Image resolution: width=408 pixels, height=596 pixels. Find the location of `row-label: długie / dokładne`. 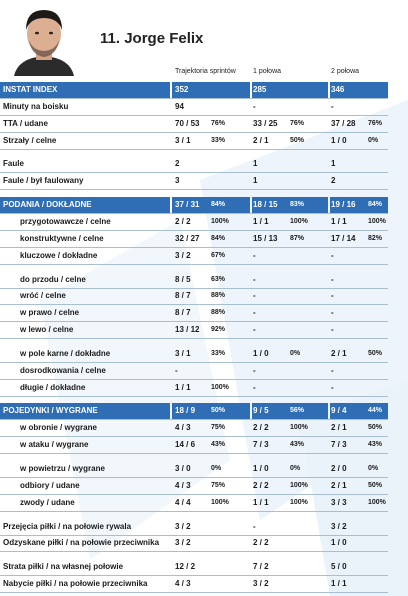

row-label: długie / dokładne is located at coordinates (53, 387).